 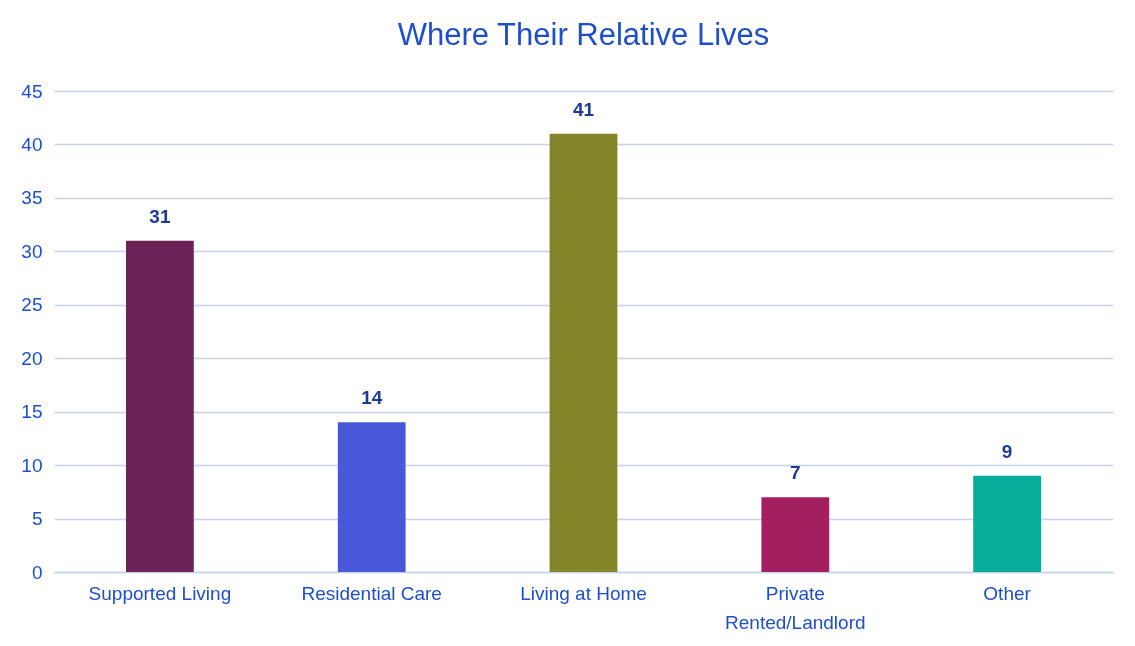 What do you see at coordinates (795, 607) in the screenshot?
I see `x-tick-label: Private Rented/Landlord` at bounding box center [795, 607].